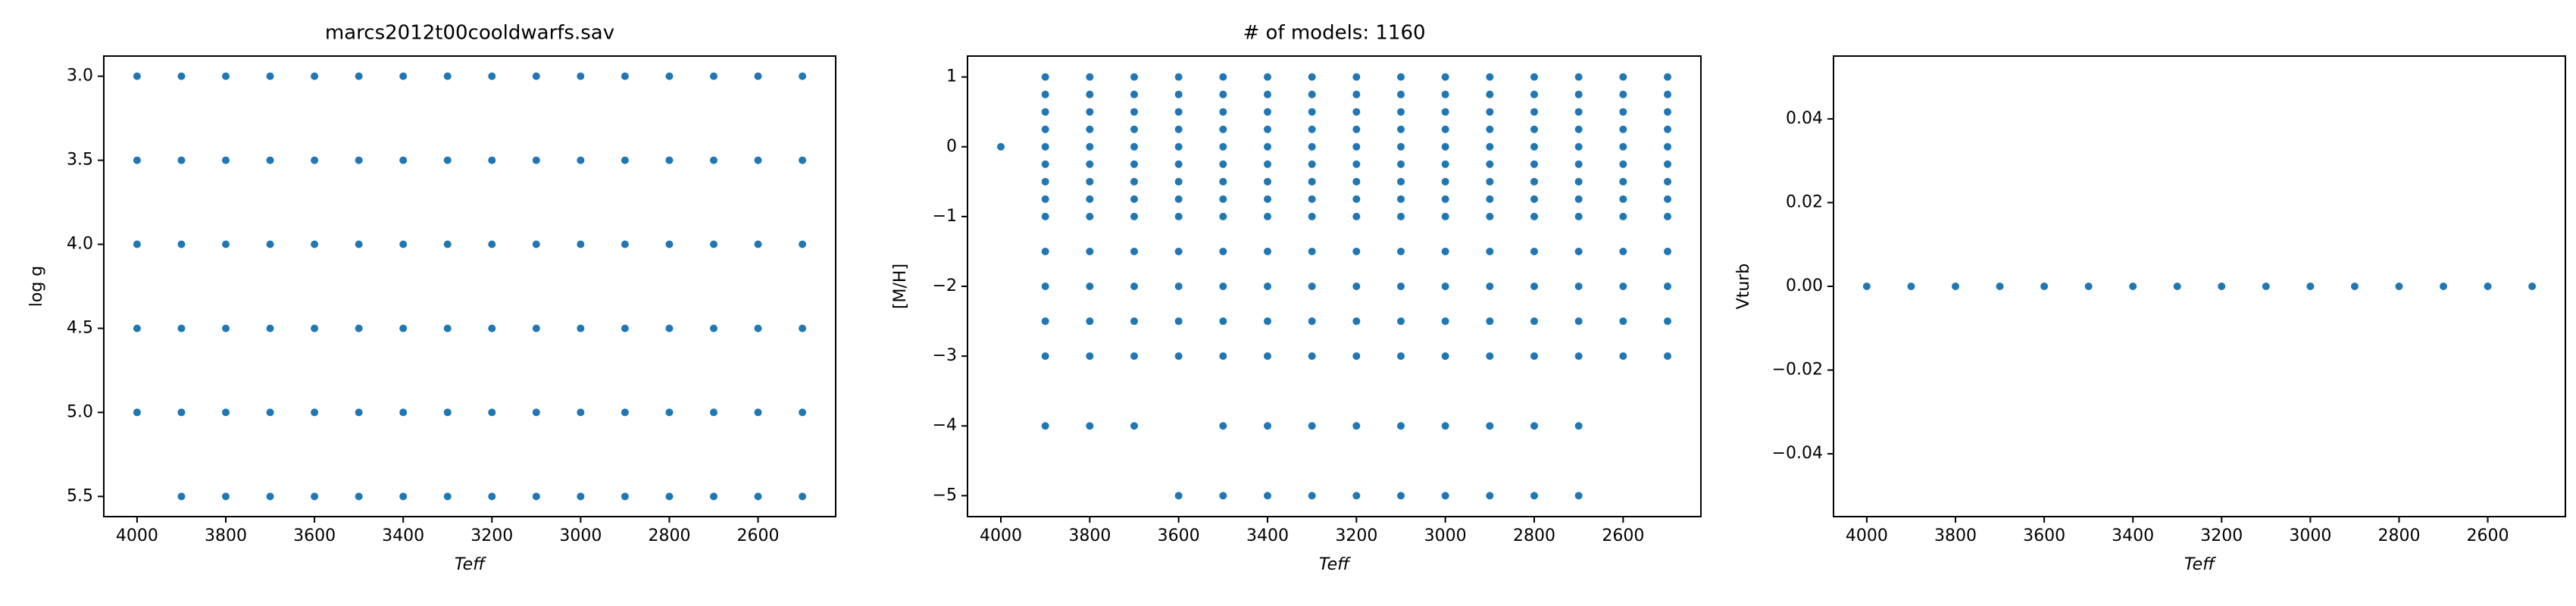  What do you see at coordinates (2488, 535) in the screenshot?
I see `x-tick-label: 2600` at bounding box center [2488, 535].